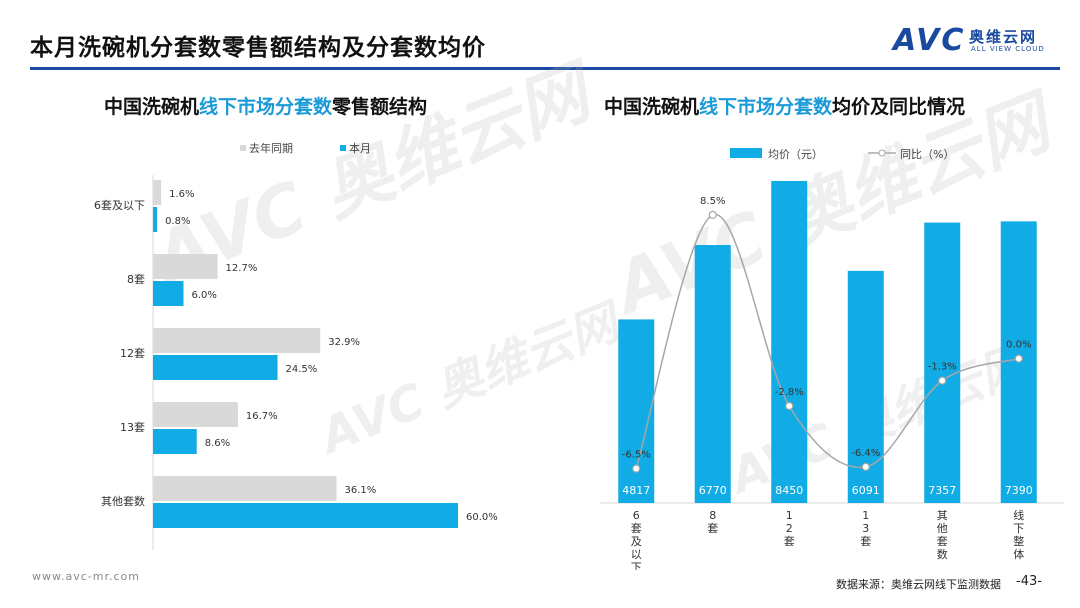  Describe the element at coordinates (942, 367) in the screenshot. I see `yoy-value-label: -1.3%` at that location.